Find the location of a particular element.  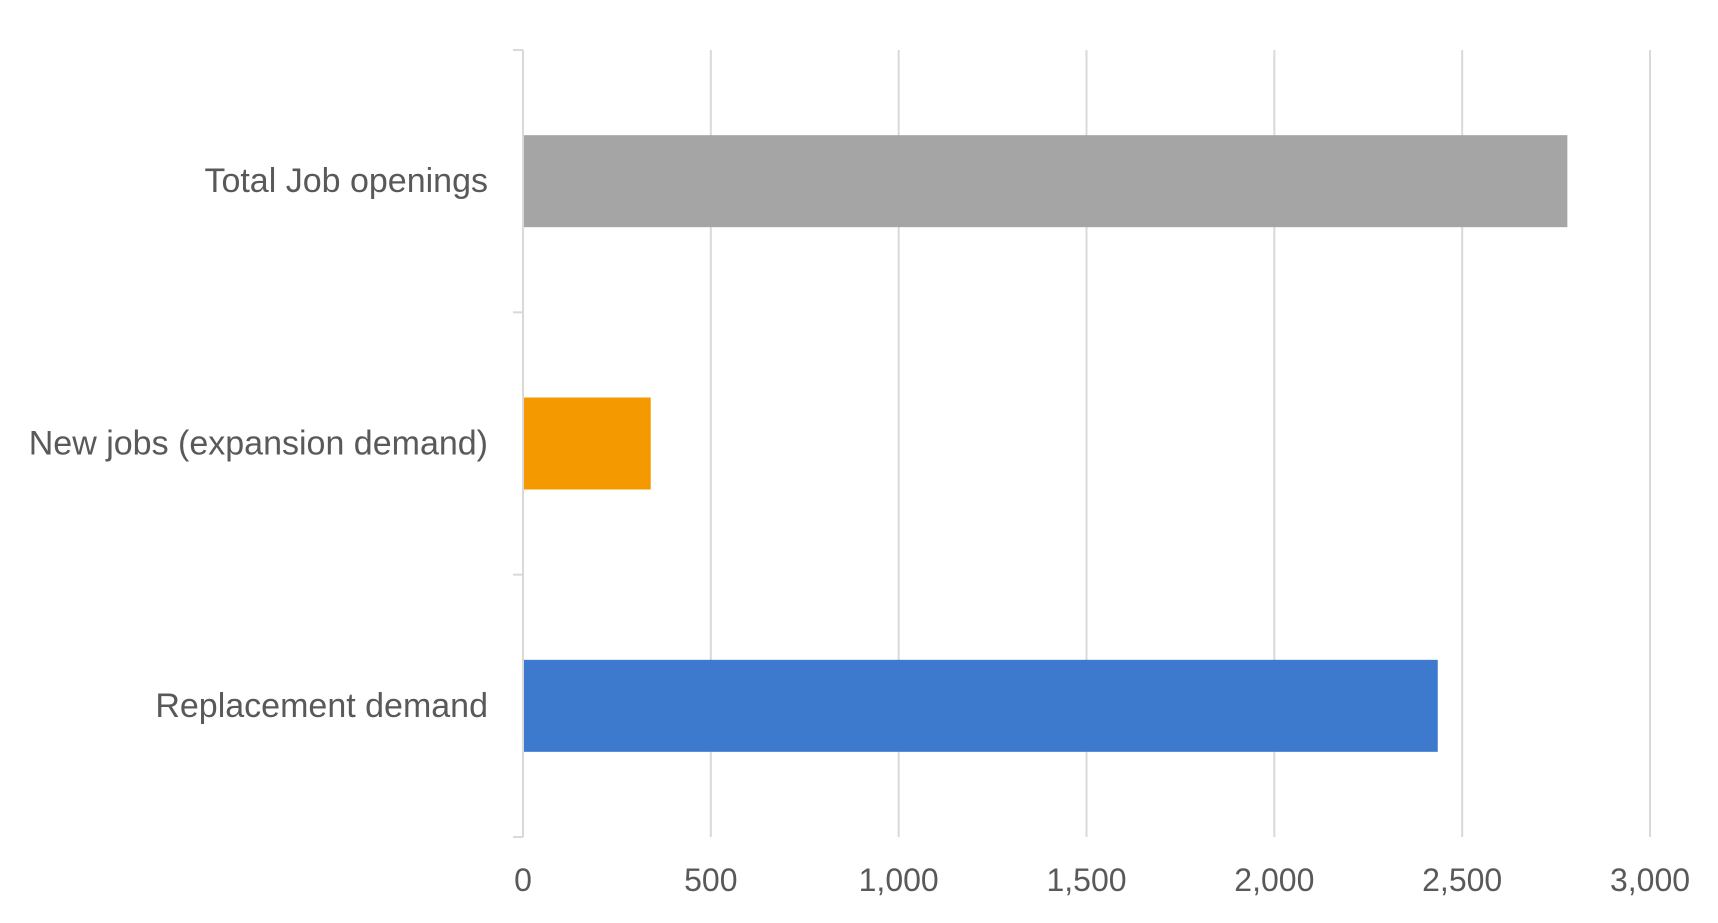

x-tick-label: 1,000 is located at coordinates (899, 880).